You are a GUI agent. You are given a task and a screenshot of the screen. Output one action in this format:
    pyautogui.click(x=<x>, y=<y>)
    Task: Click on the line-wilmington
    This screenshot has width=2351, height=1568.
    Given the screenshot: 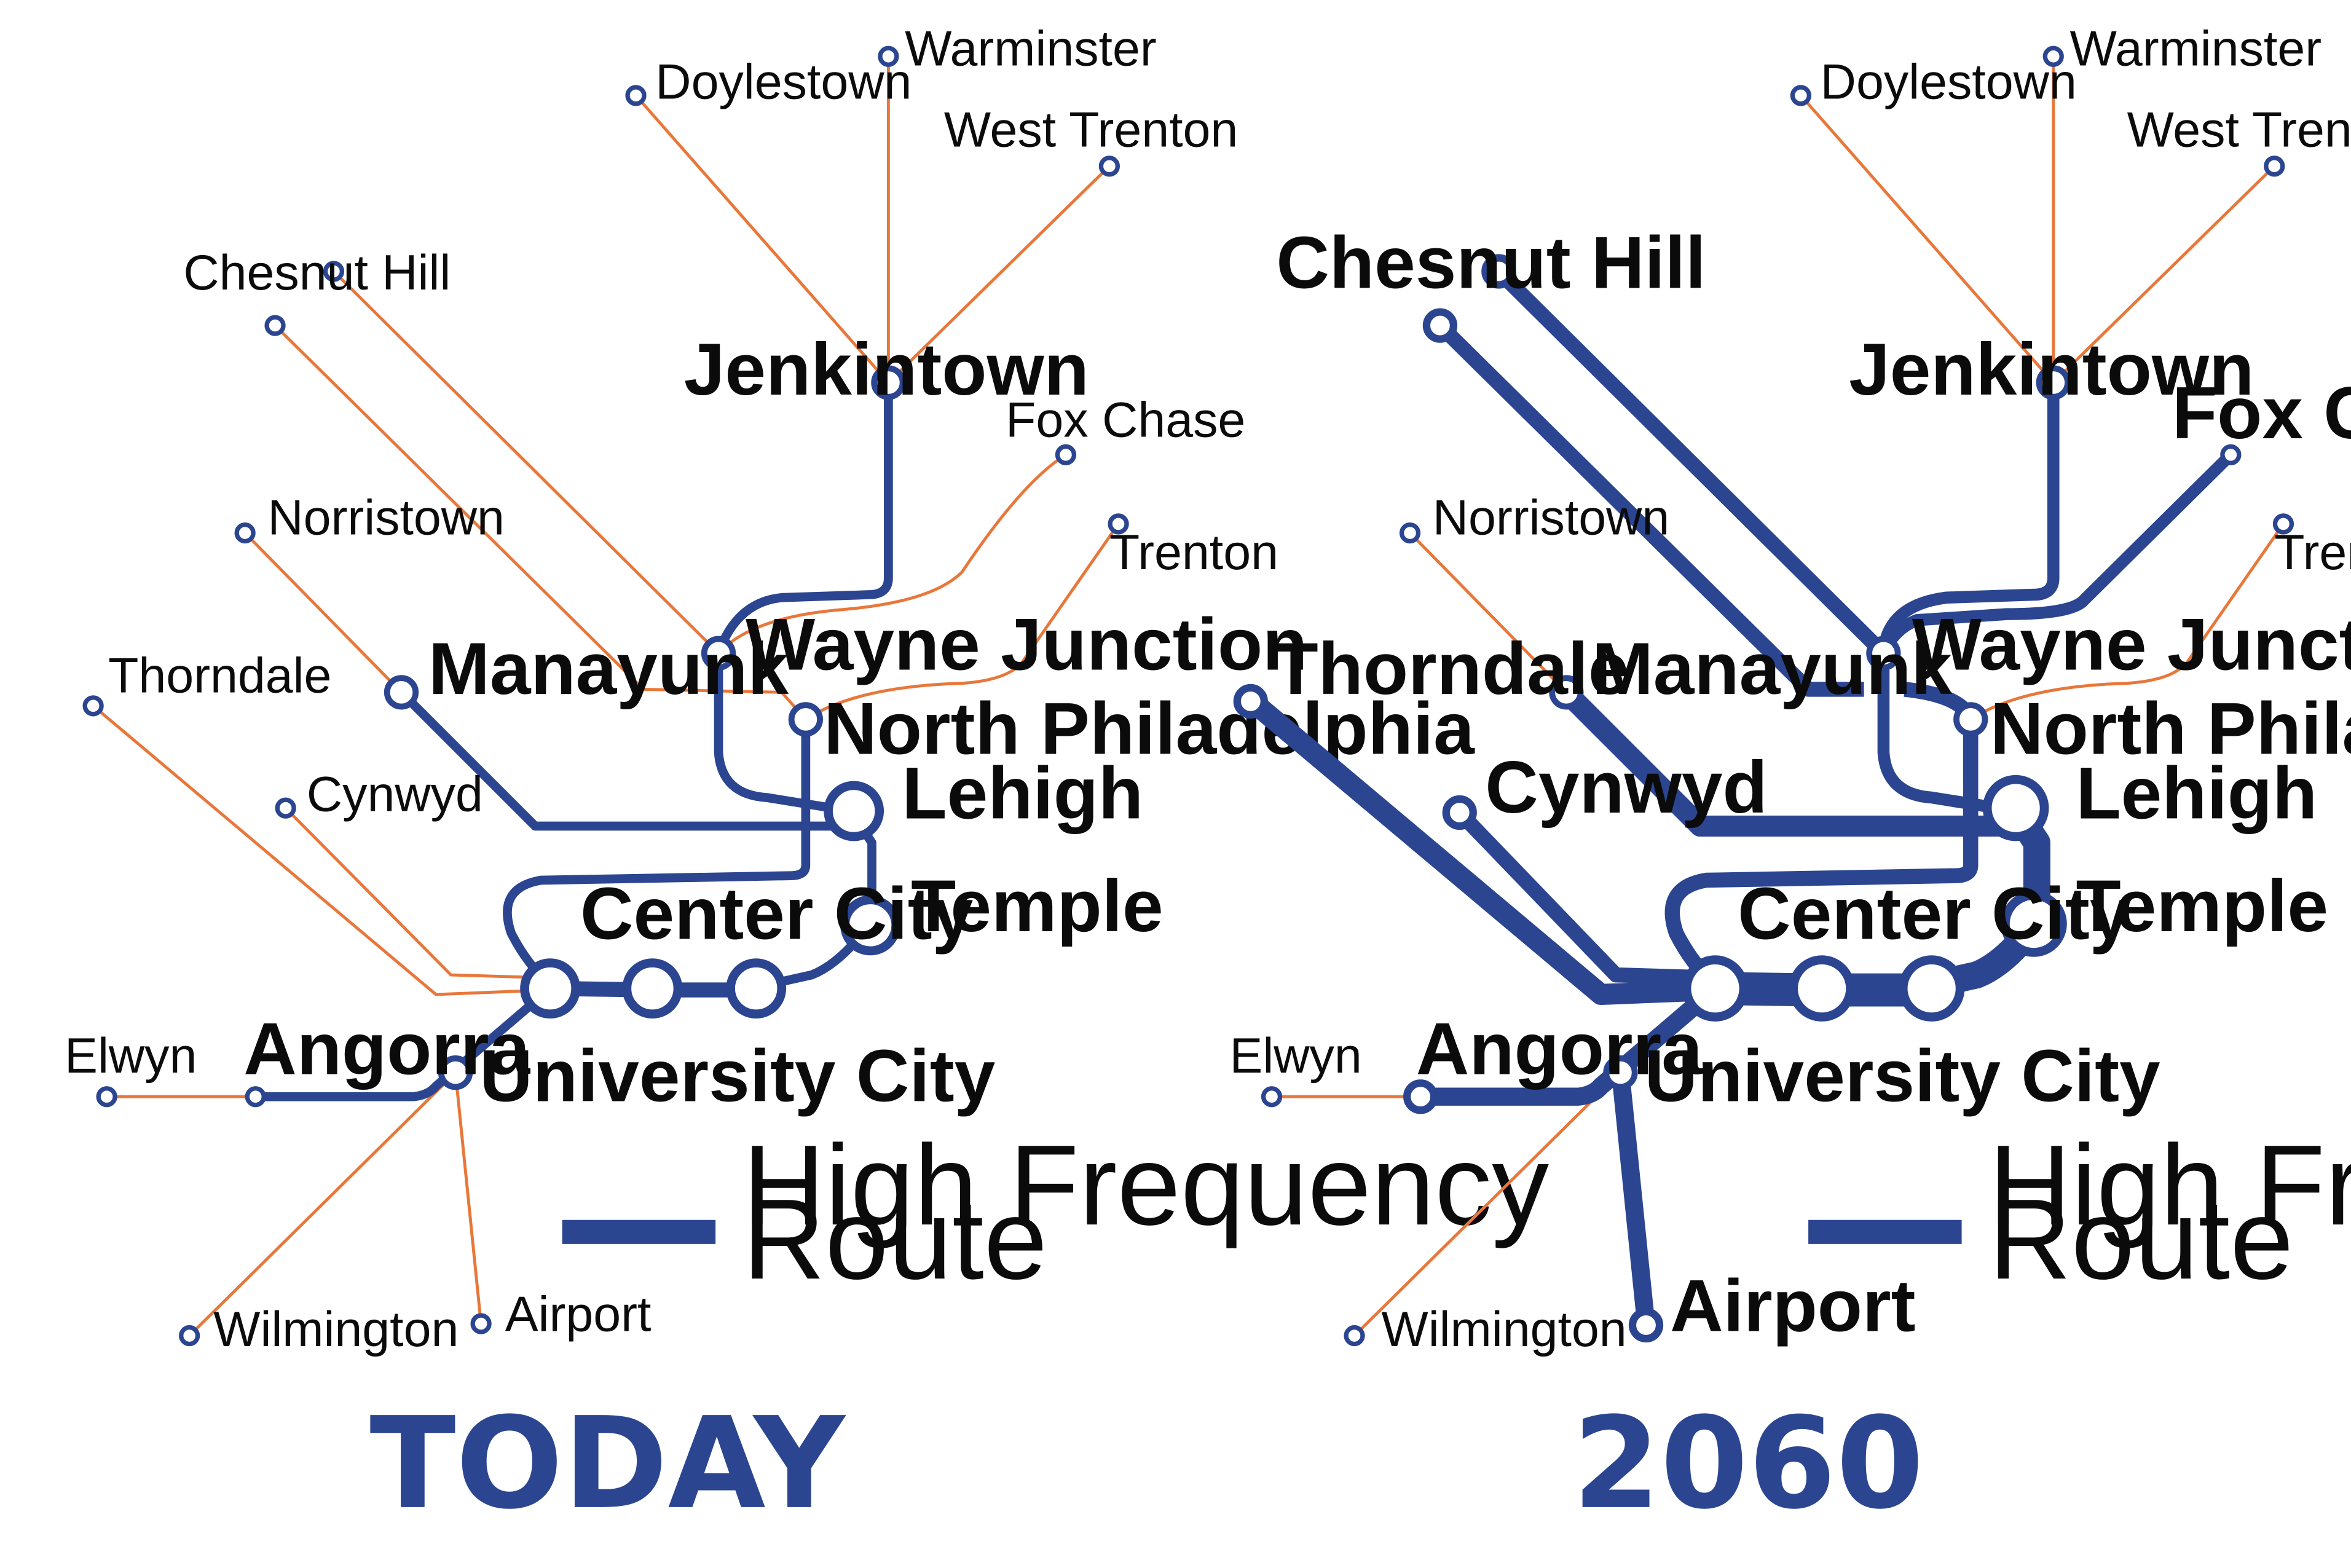 What is the action you would take?
    pyautogui.click(x=1487, y=1204)
    